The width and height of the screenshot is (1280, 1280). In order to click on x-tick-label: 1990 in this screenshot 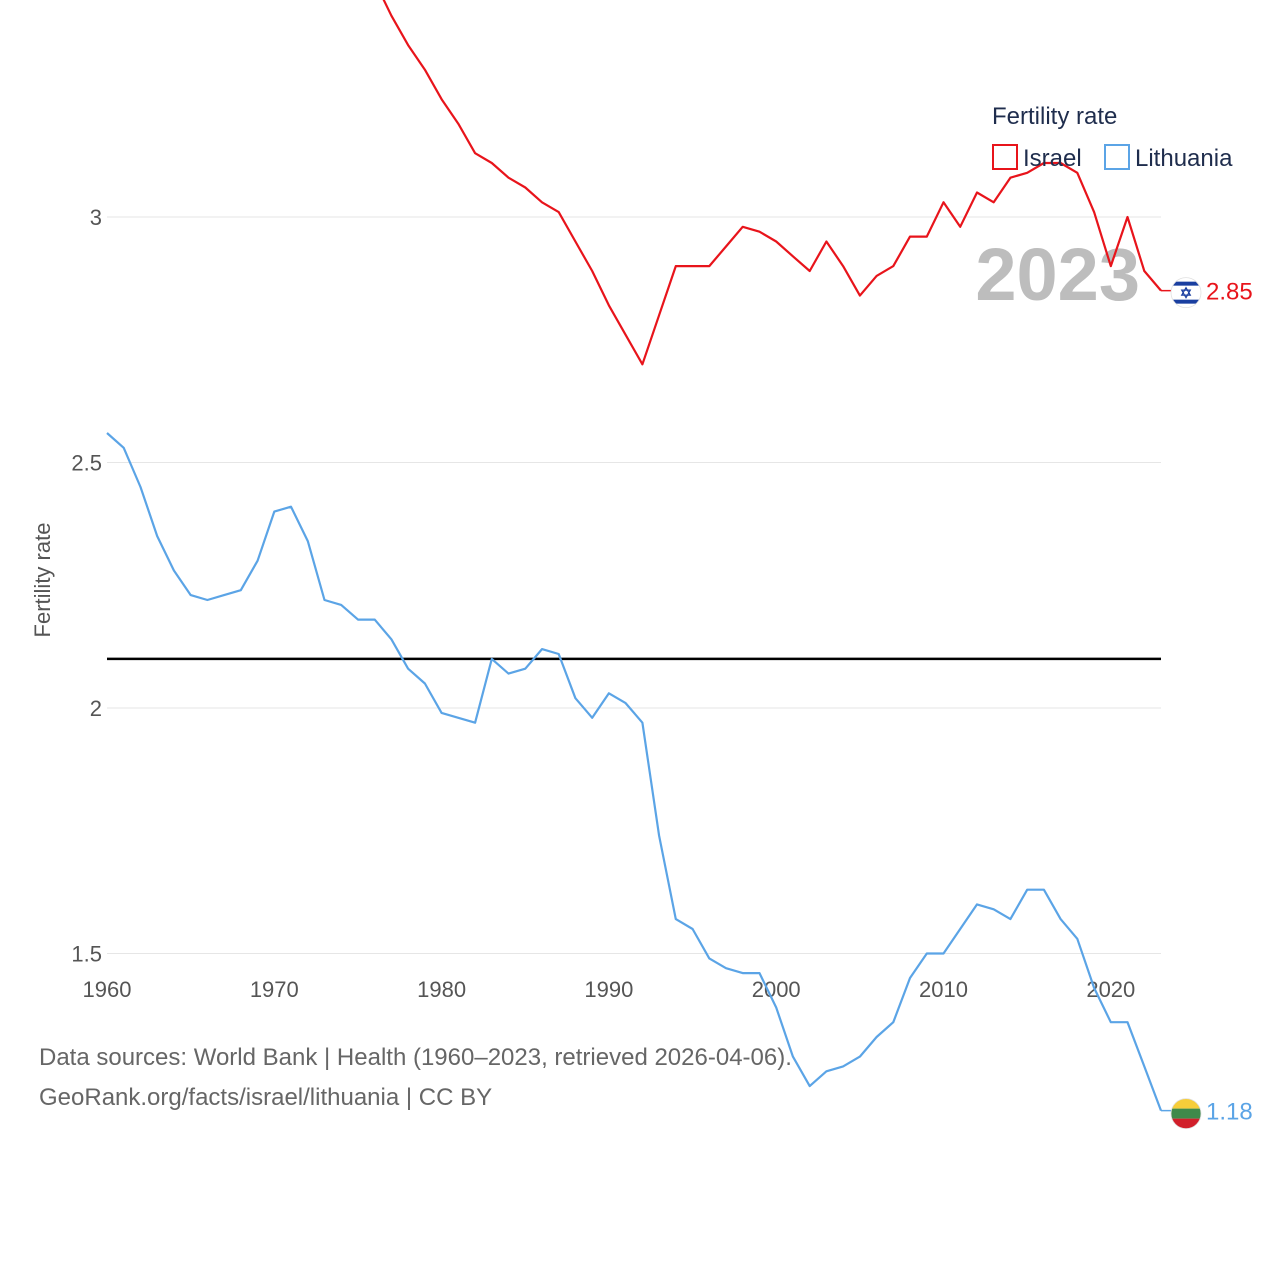, I will do `click(608, 989)`.